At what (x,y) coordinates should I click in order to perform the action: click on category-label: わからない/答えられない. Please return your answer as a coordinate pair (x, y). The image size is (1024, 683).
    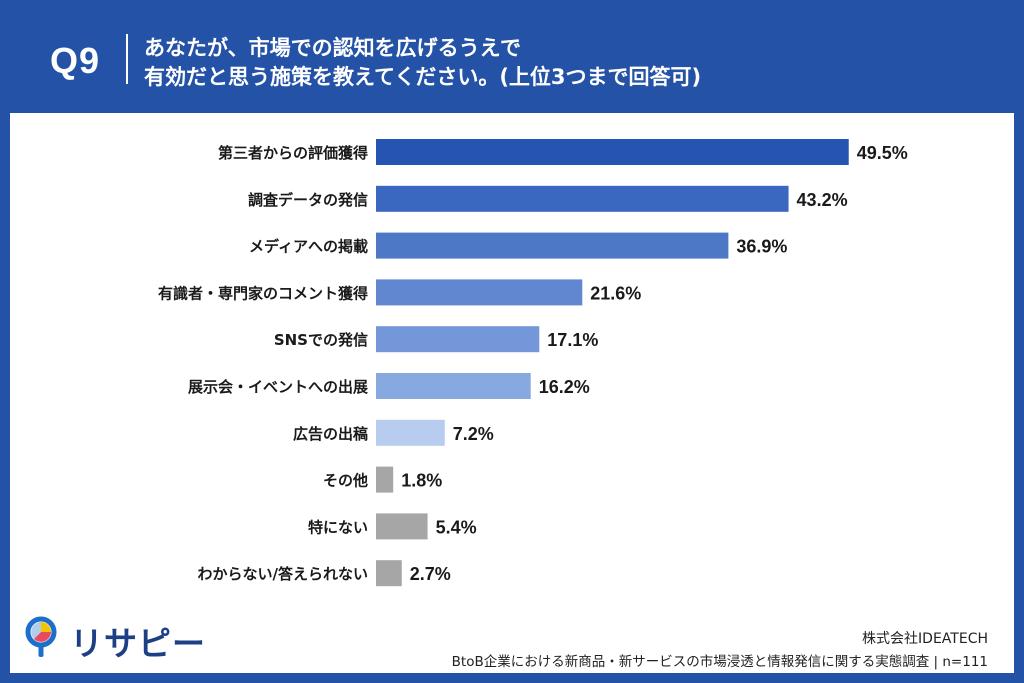
    Looking at the image, I should click on (283, 574).